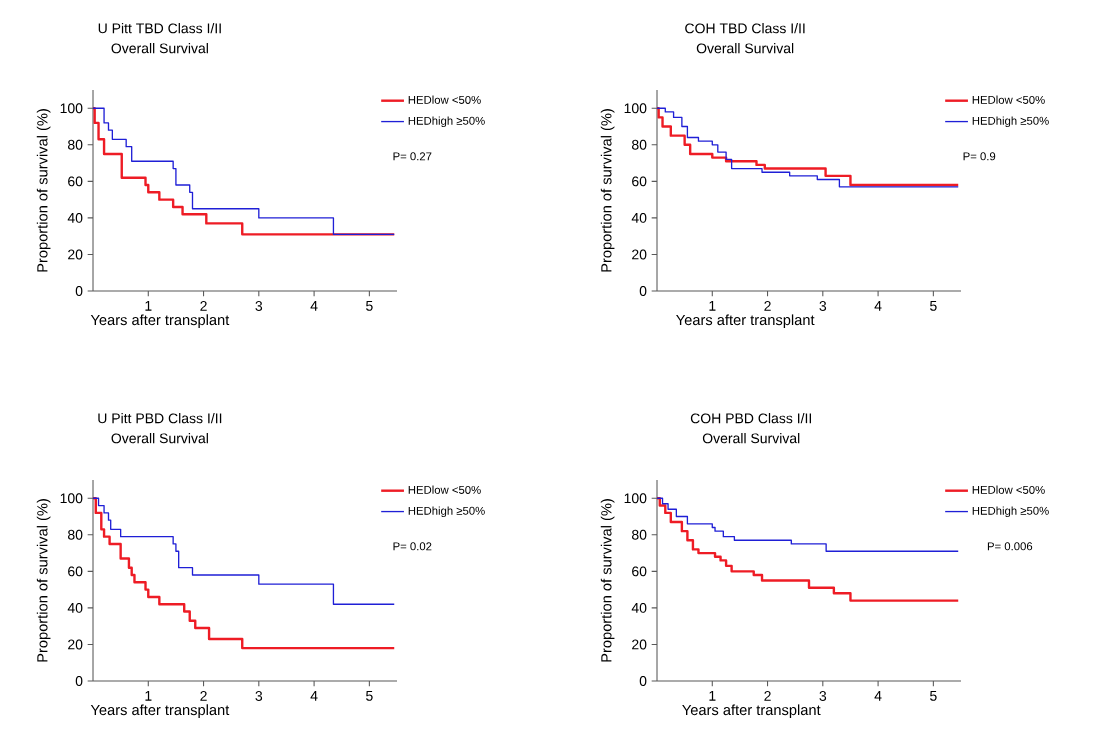 Image resolution: width=1096 pixels, height=746 pixels. What do you see at coordinates (160, 418) in the screenshot?
I see `chart-title: U Pitt PBD Class I/II` at bounding box center [160, 418].